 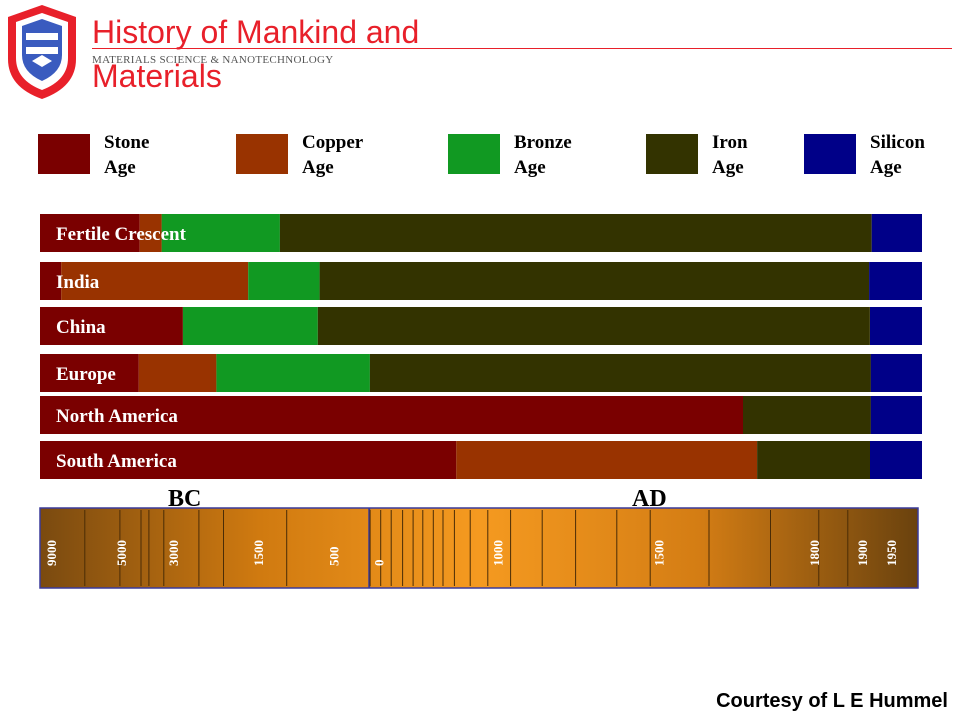 What do you see at coordinates (121, 553) in the screenshot?
I see `tick-label: 5000` at bounding box center [121, 553].